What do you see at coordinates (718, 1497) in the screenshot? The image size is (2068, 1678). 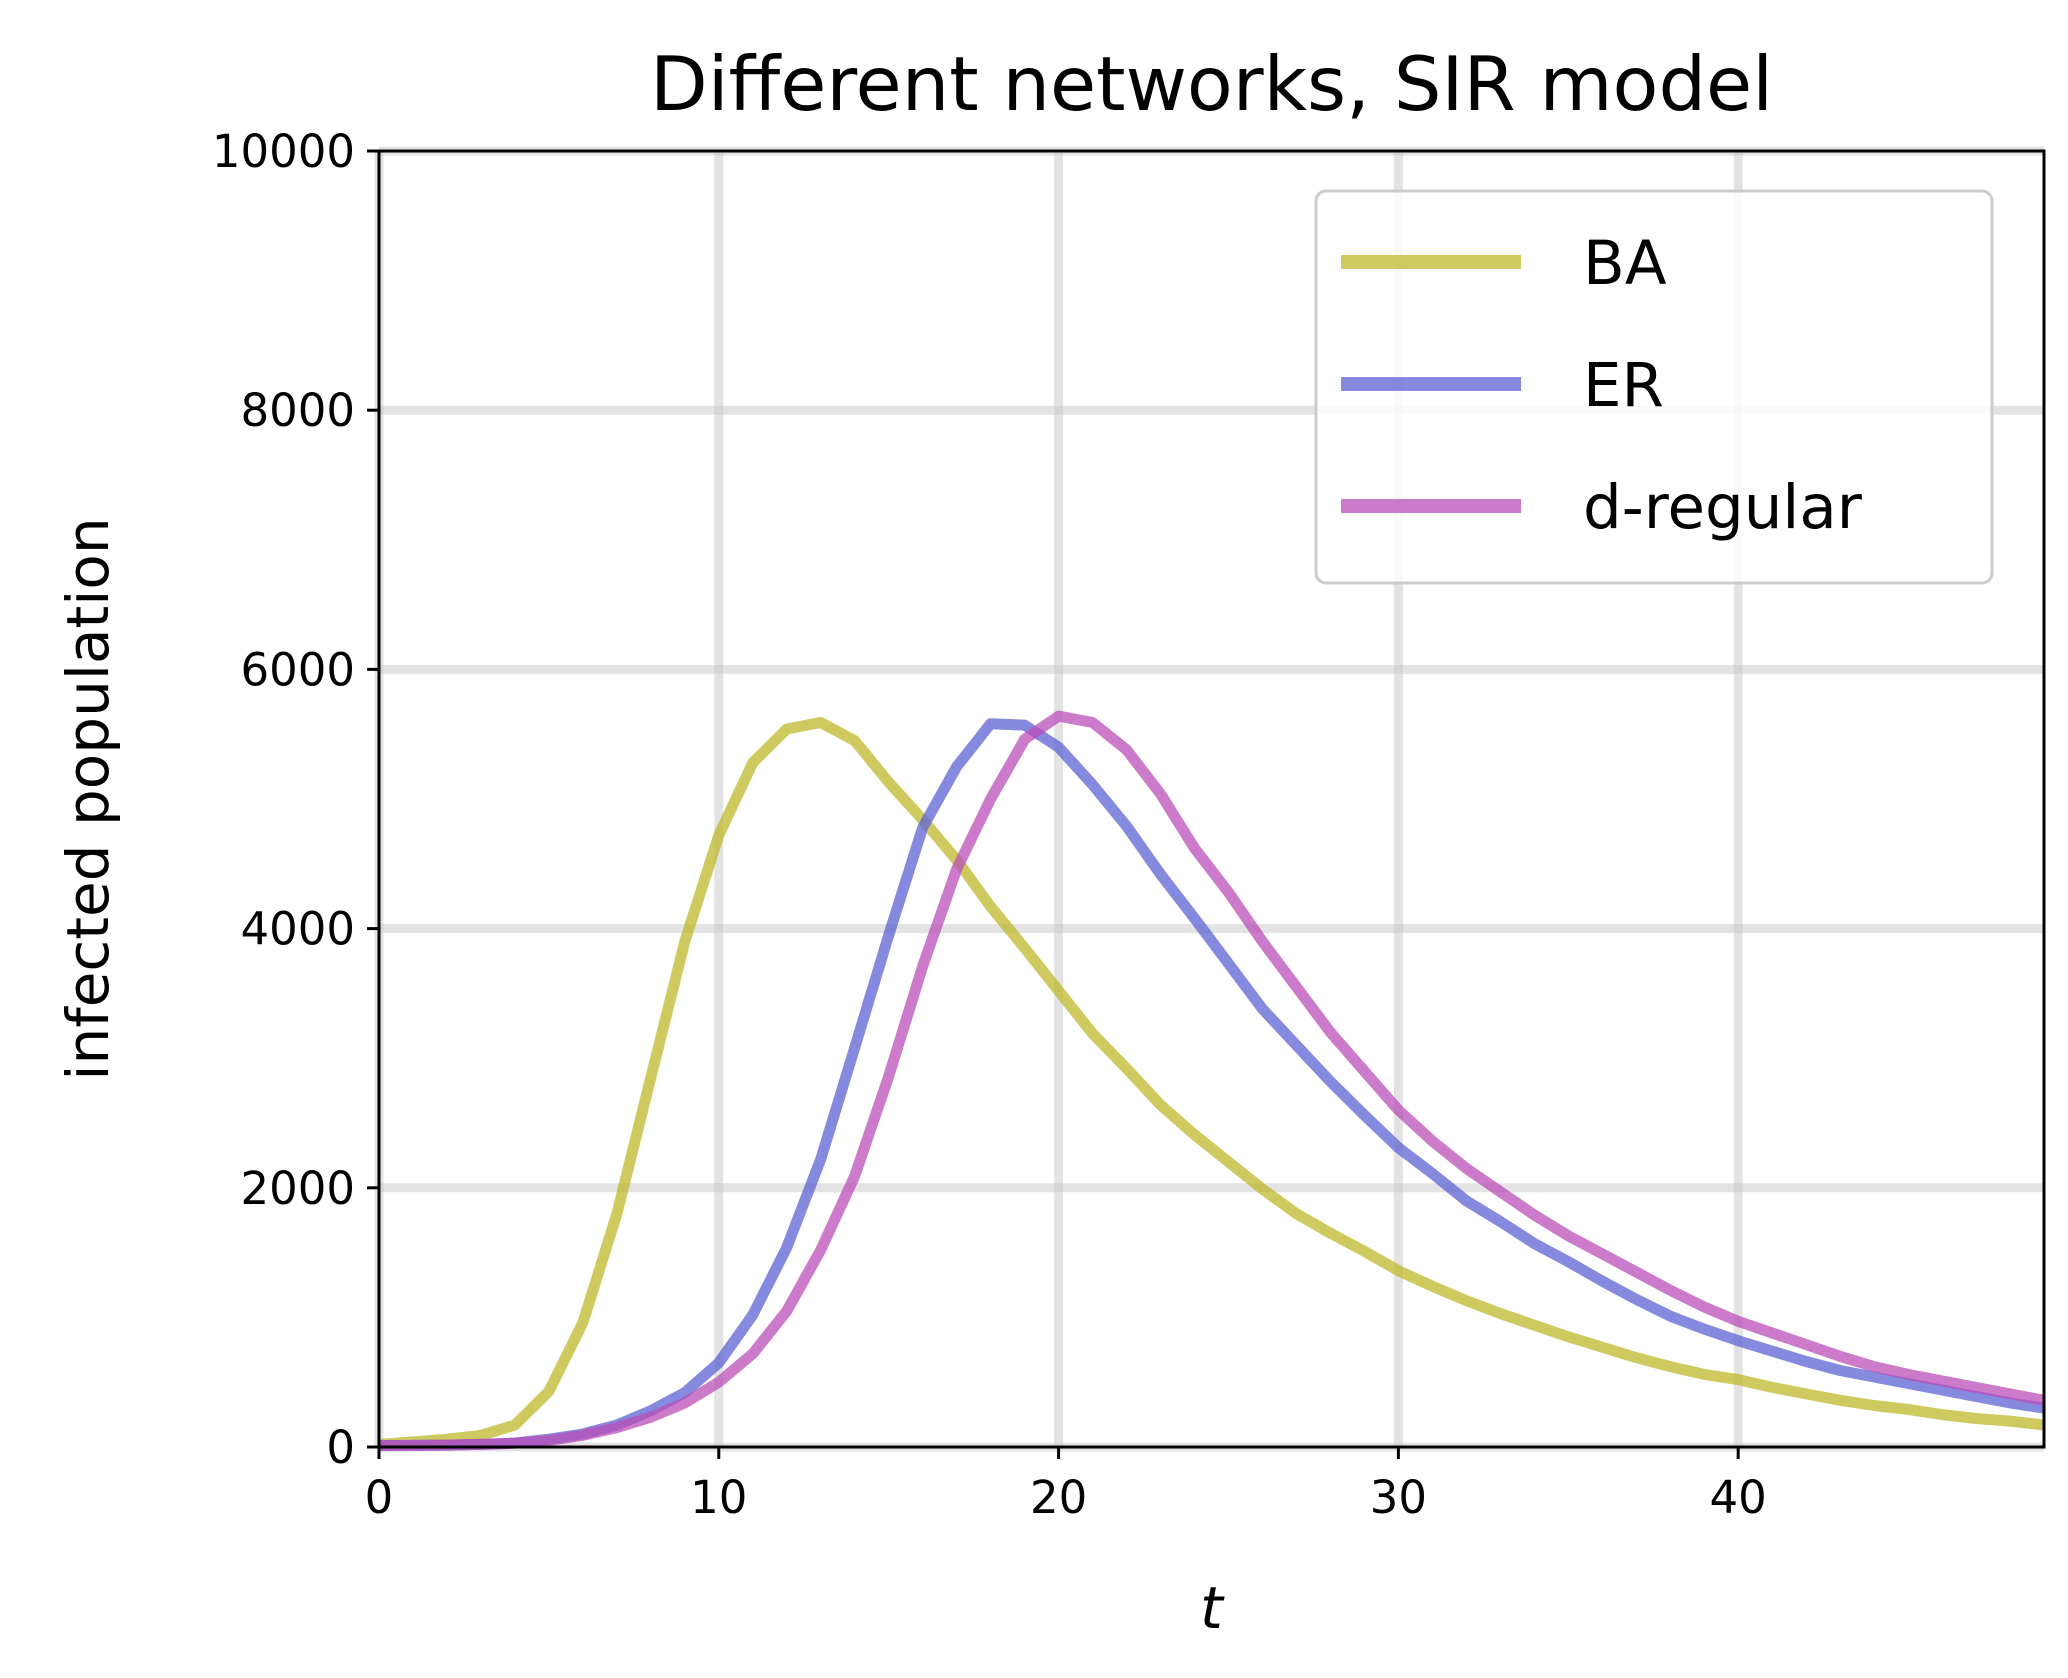 I see `x-tick-label: 10` at bounding box center [718, 1497].